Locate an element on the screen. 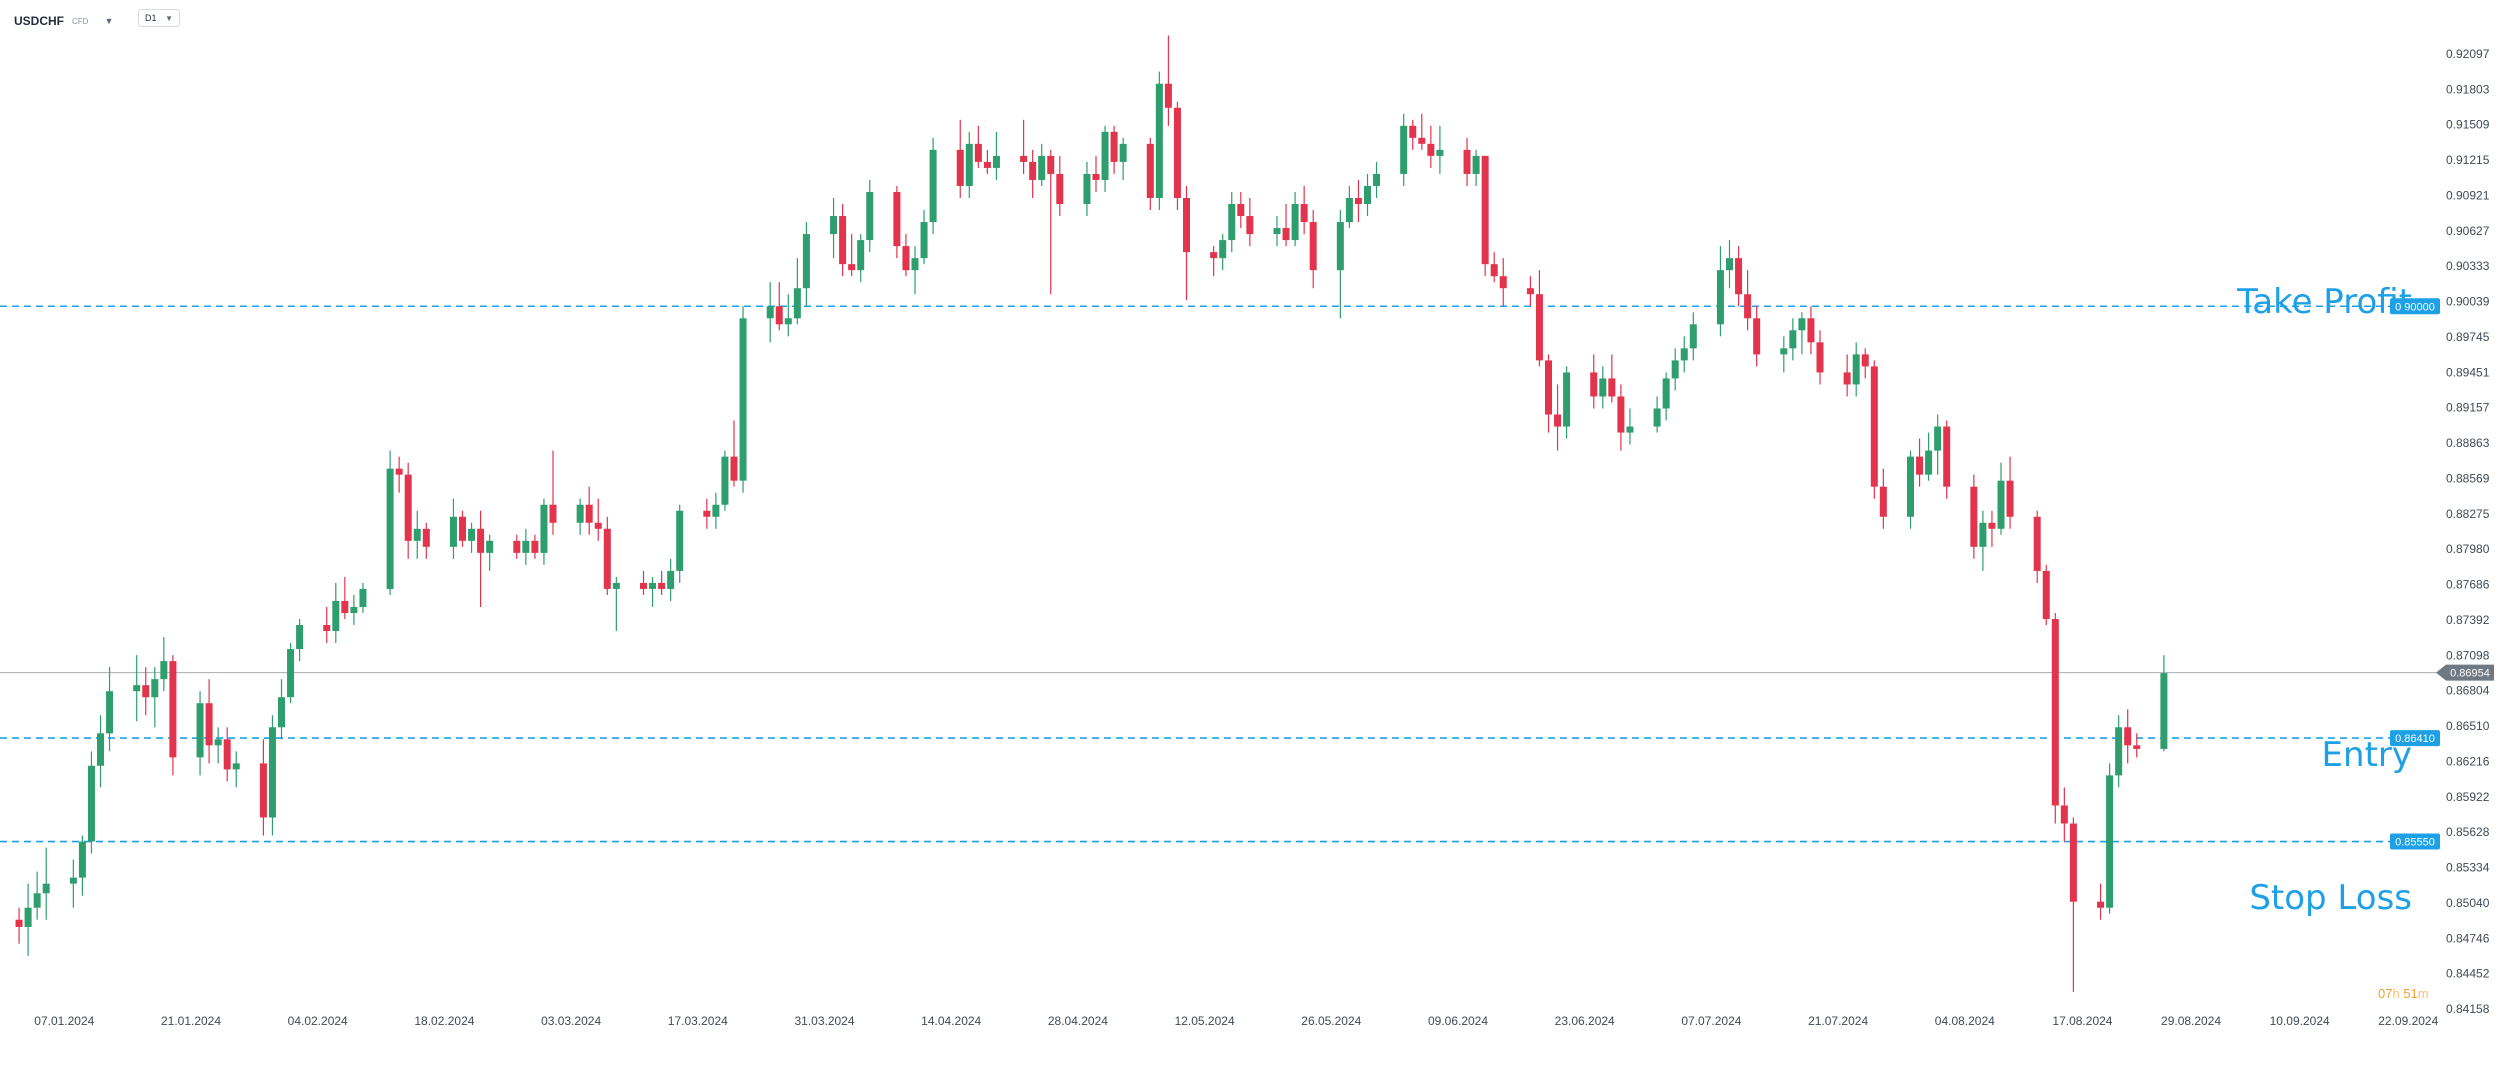 The image size is (2506, 1083). take-profit-price-tag: 0.90000 is located at coordinates (2415, 306).